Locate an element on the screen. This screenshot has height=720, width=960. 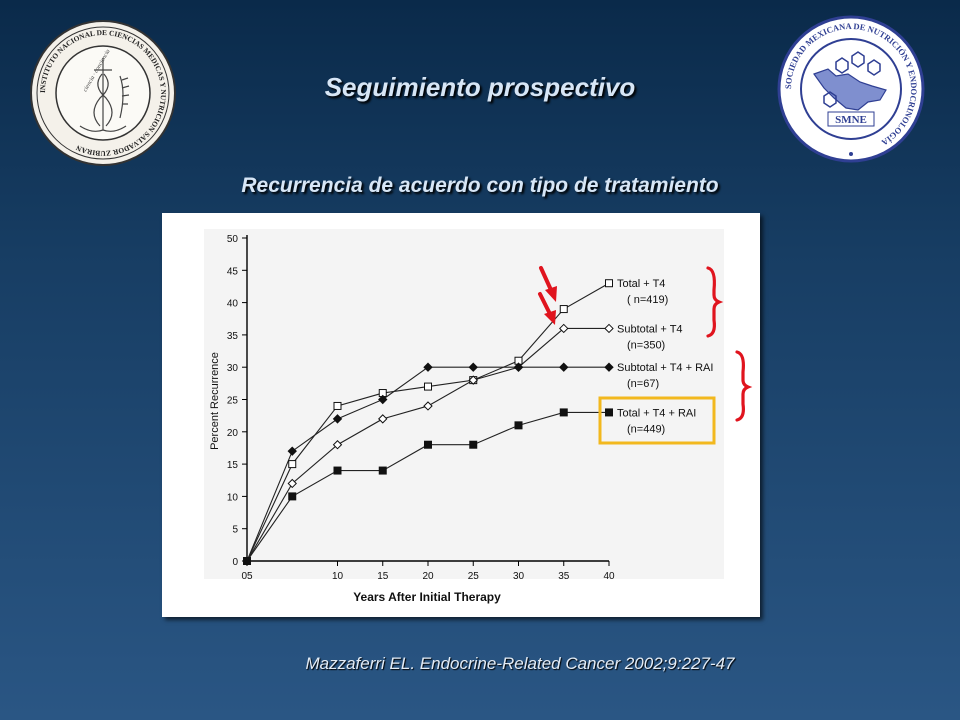
y-tick-label: 20 is located at coordinates (233, 433).